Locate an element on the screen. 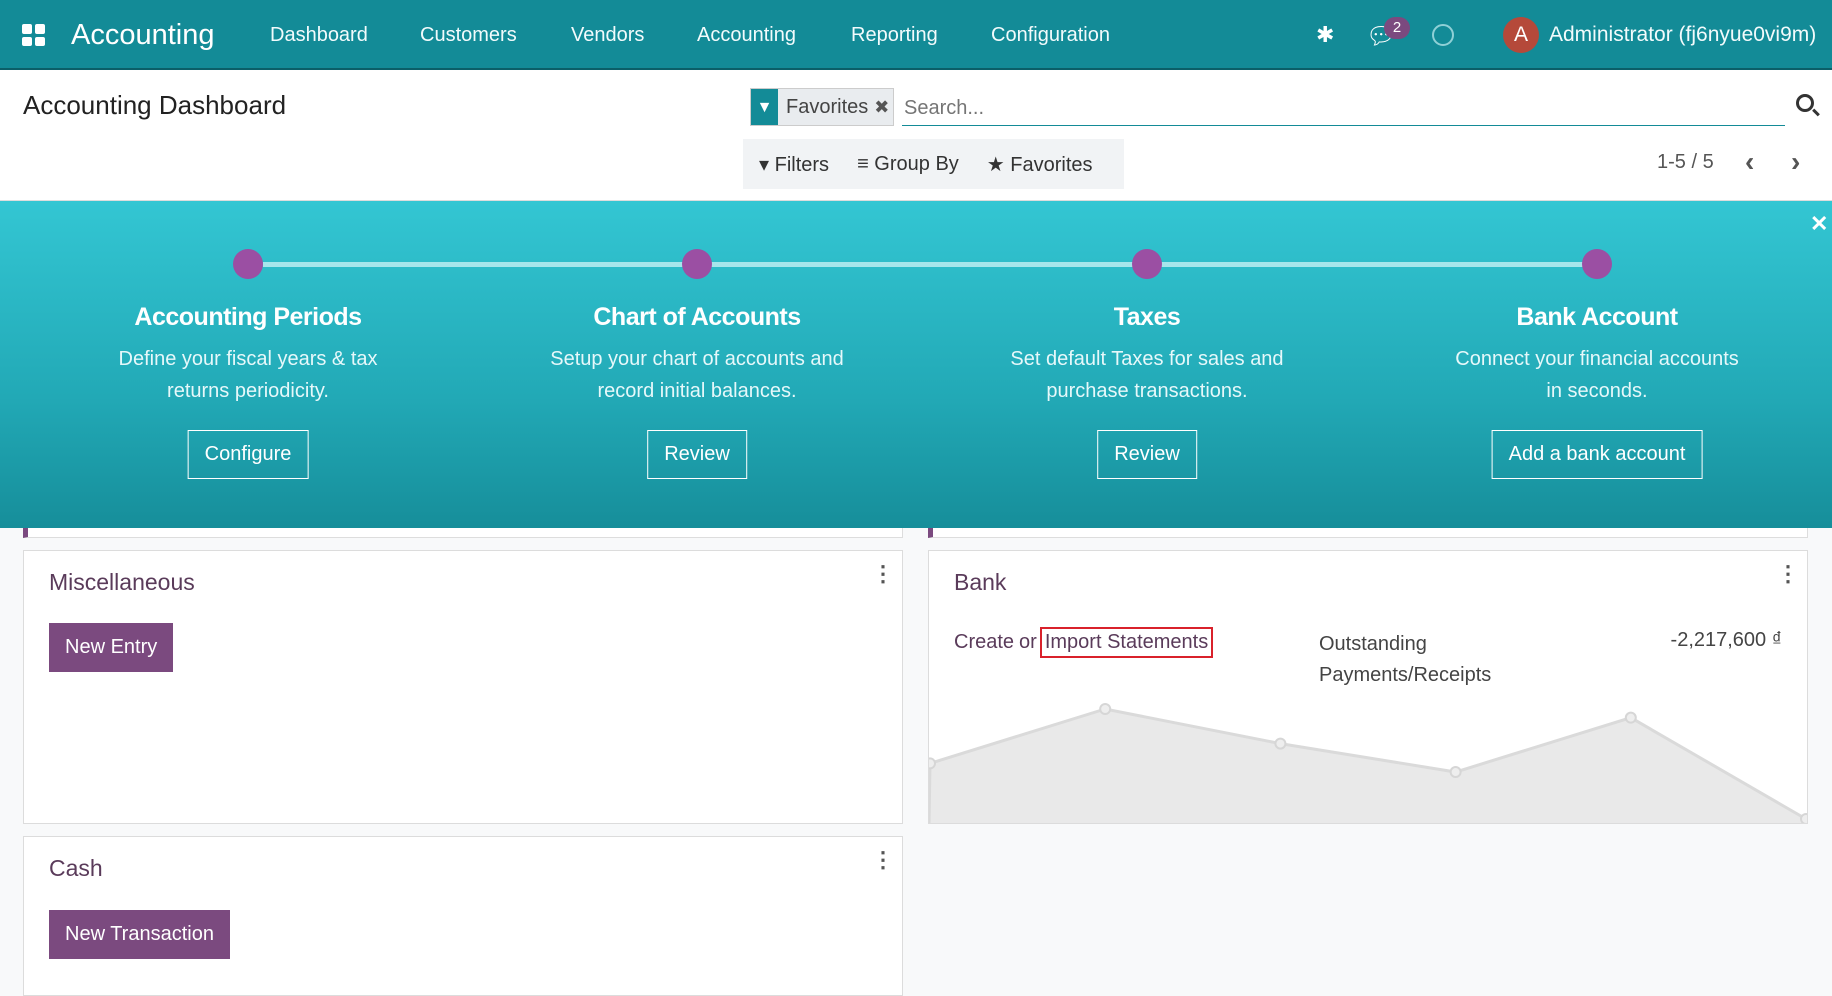 The width and height of the screenshot is (1832, 996). step-desc-line2: in seconds. is located at coordinates (1597, 391).